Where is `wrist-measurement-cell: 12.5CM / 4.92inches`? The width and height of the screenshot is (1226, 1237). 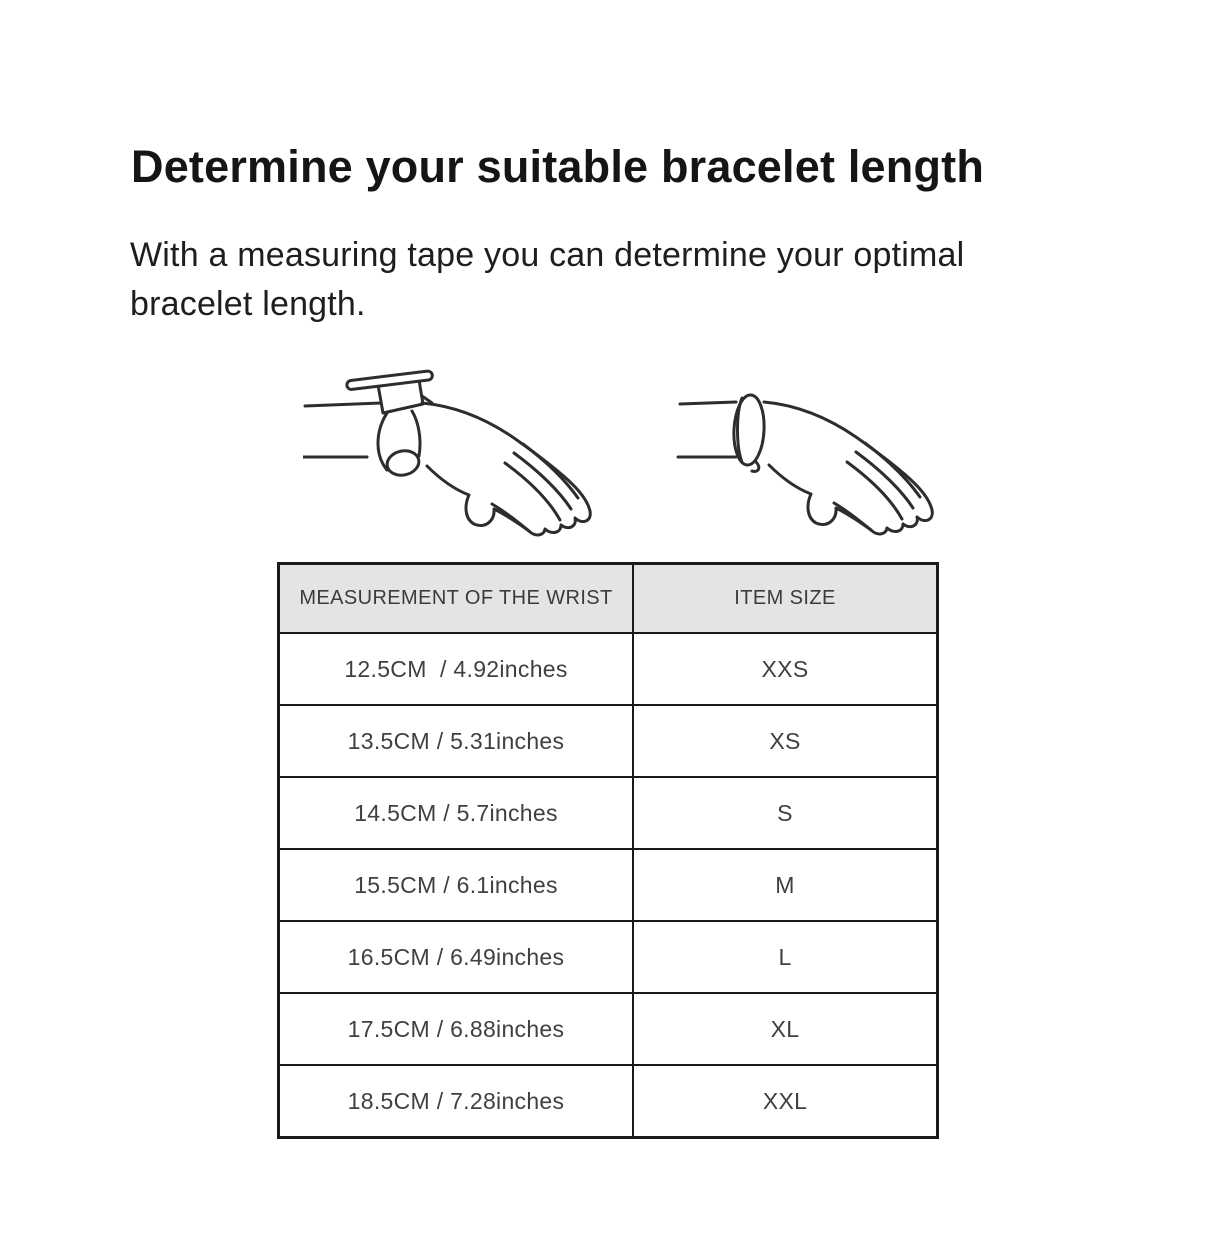 wrist-measurement-cell: 12.5CM / 4.92inches is located at coordinates (455, 669).